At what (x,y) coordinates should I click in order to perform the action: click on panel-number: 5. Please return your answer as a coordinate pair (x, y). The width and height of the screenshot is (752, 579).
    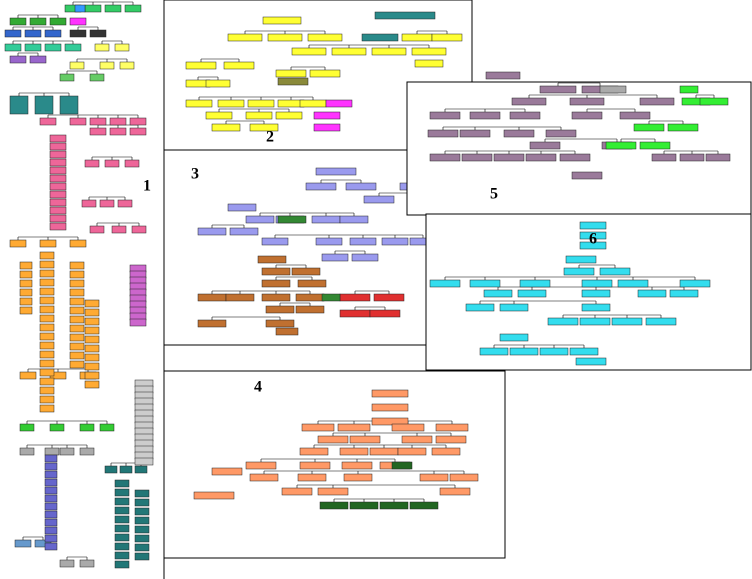
    Looking at the image, I should click on (494, 194).